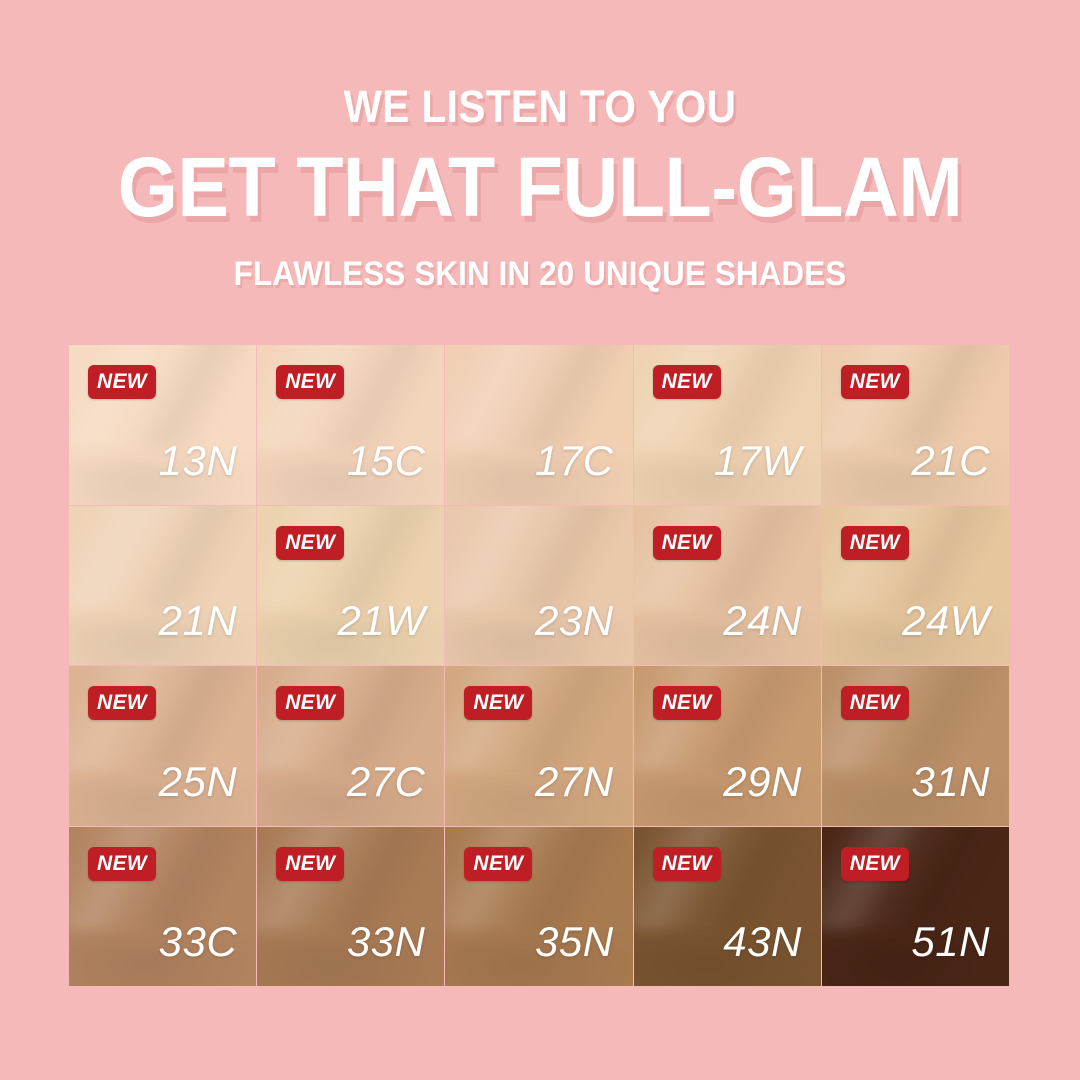  Describe the element at coordinates (539, 425) in the screenshot. I see `shade-swatch: 17C` at that location.